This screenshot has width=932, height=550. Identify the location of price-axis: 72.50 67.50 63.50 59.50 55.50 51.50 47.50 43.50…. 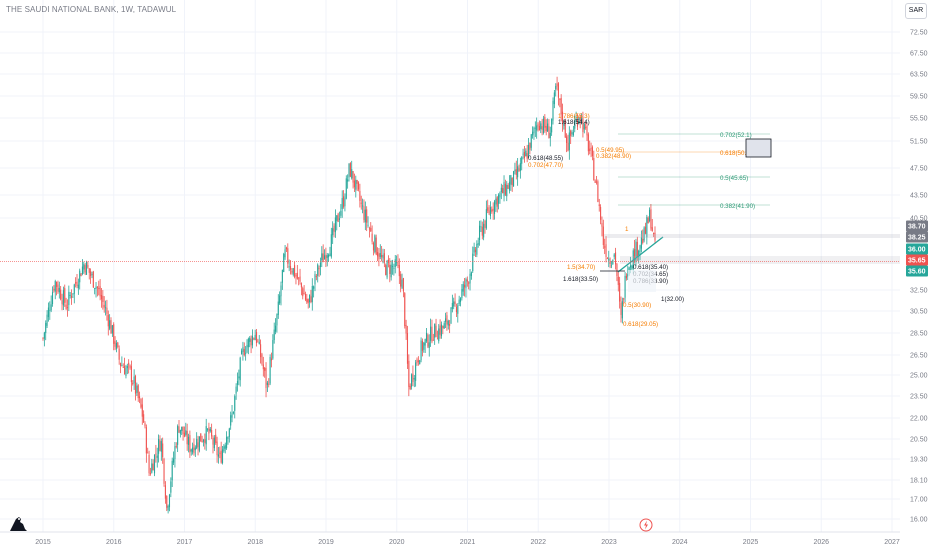
(917, 277).